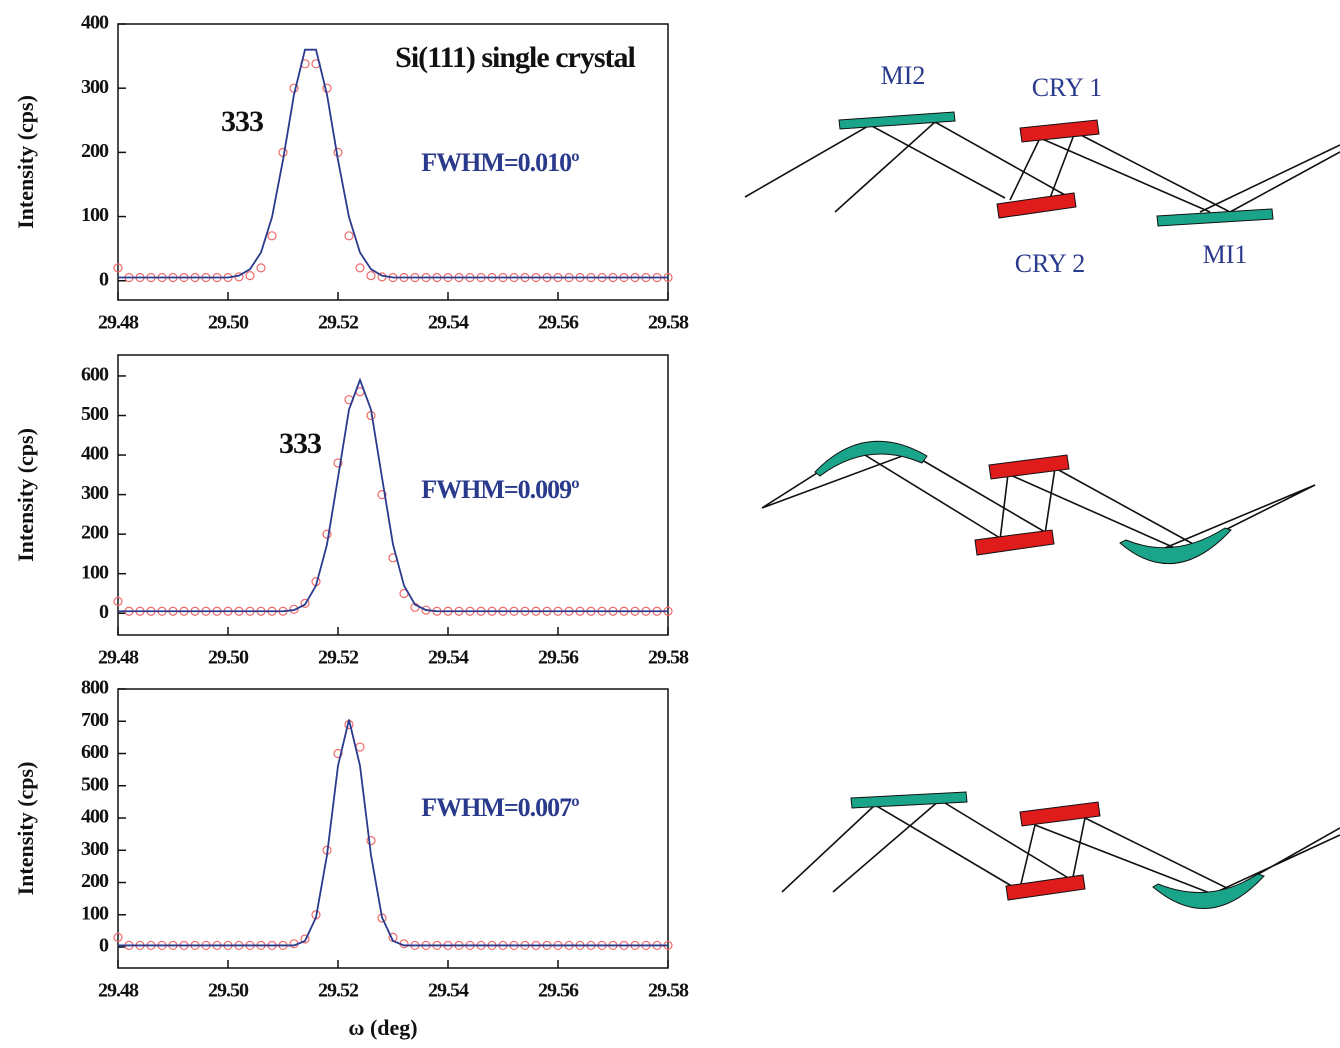  I want to click on optics-diagram-flat: MI2 CRY 1 CRY 2 MI1, so click(1042, 169).